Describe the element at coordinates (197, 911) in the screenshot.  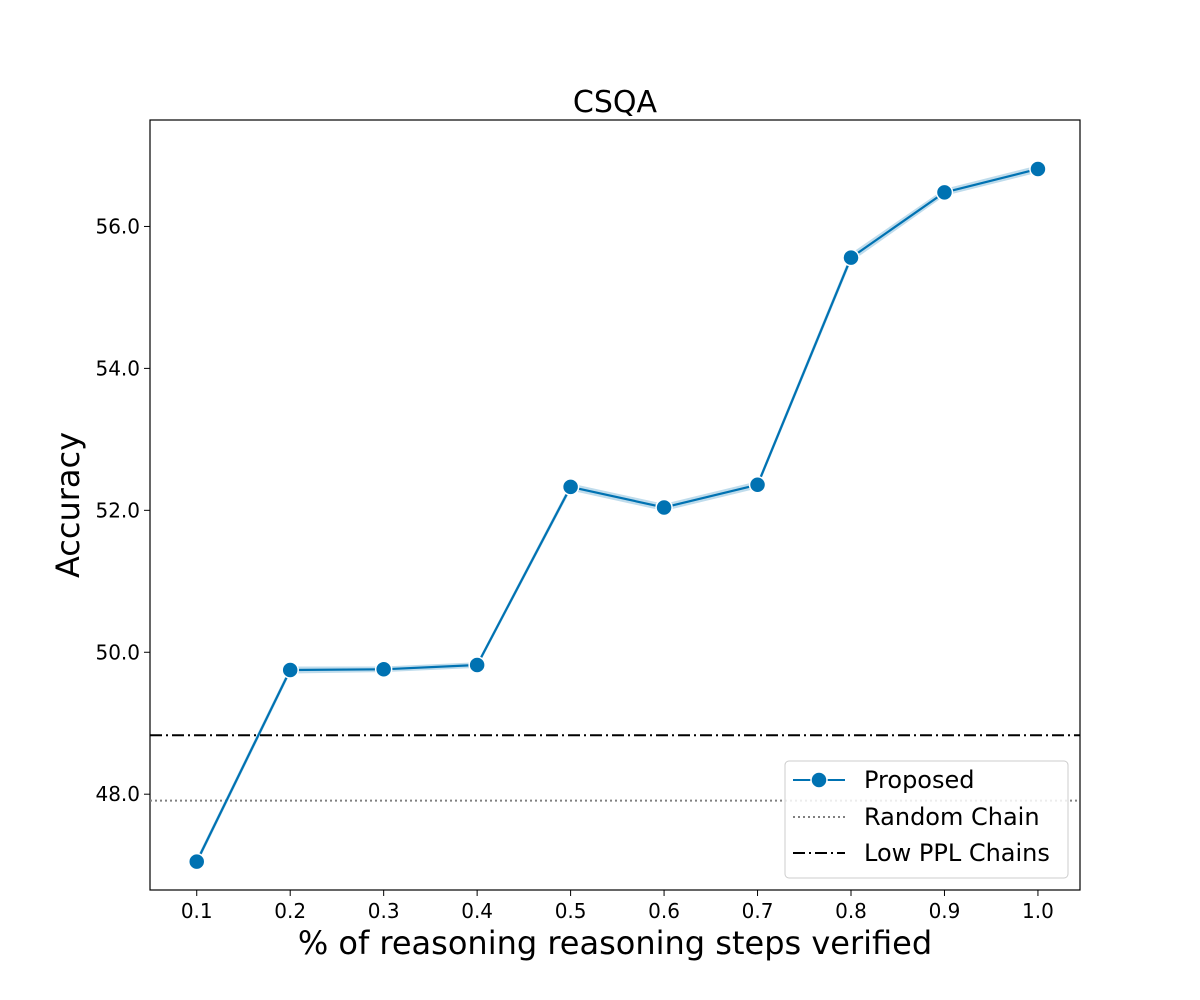
I see `x-tick-label: 0.1` at that location.